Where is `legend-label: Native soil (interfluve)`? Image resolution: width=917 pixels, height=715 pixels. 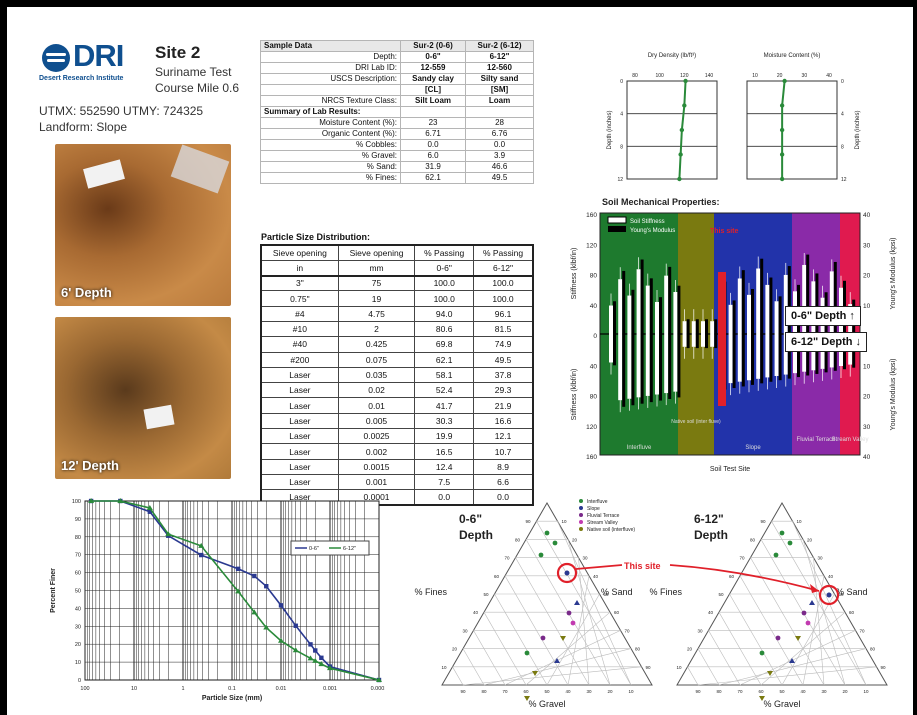
legend-label: Native soil (interfluve) is located at coordinates (611, 530).